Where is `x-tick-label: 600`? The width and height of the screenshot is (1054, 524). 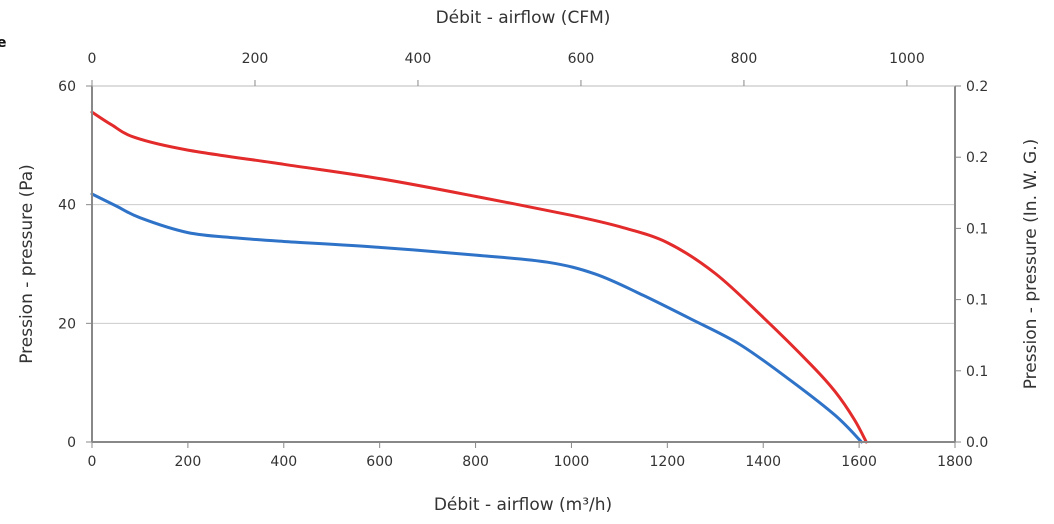
x-tick-label: 600 is located at coordinates (379, 462).